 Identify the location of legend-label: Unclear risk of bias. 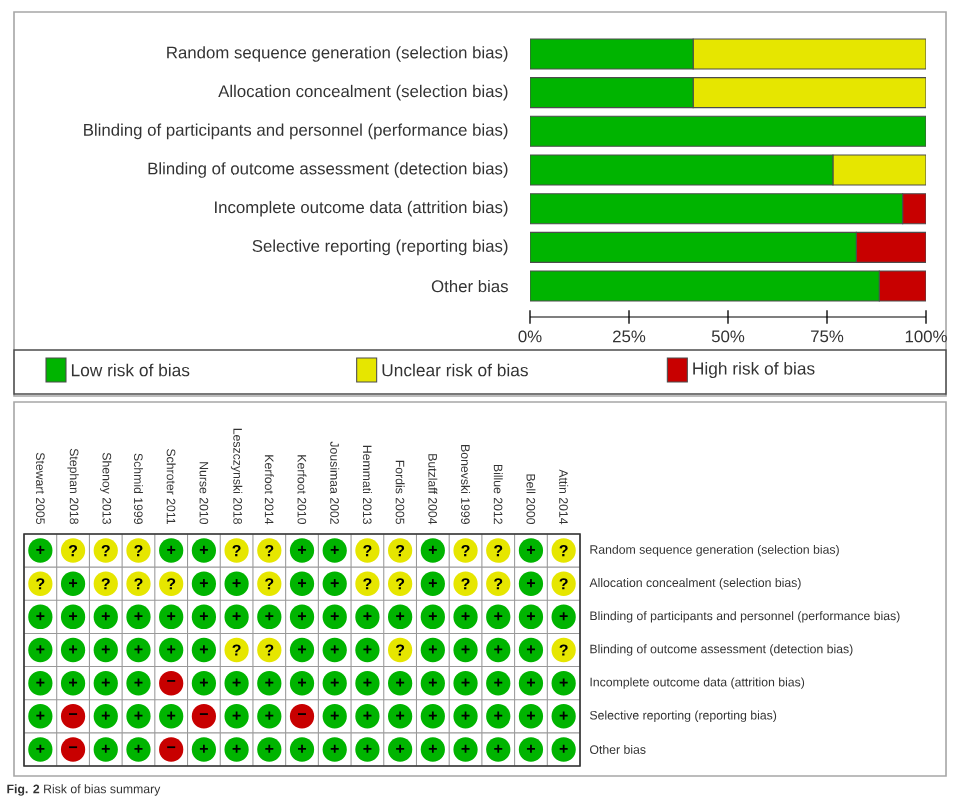
(455, 370).